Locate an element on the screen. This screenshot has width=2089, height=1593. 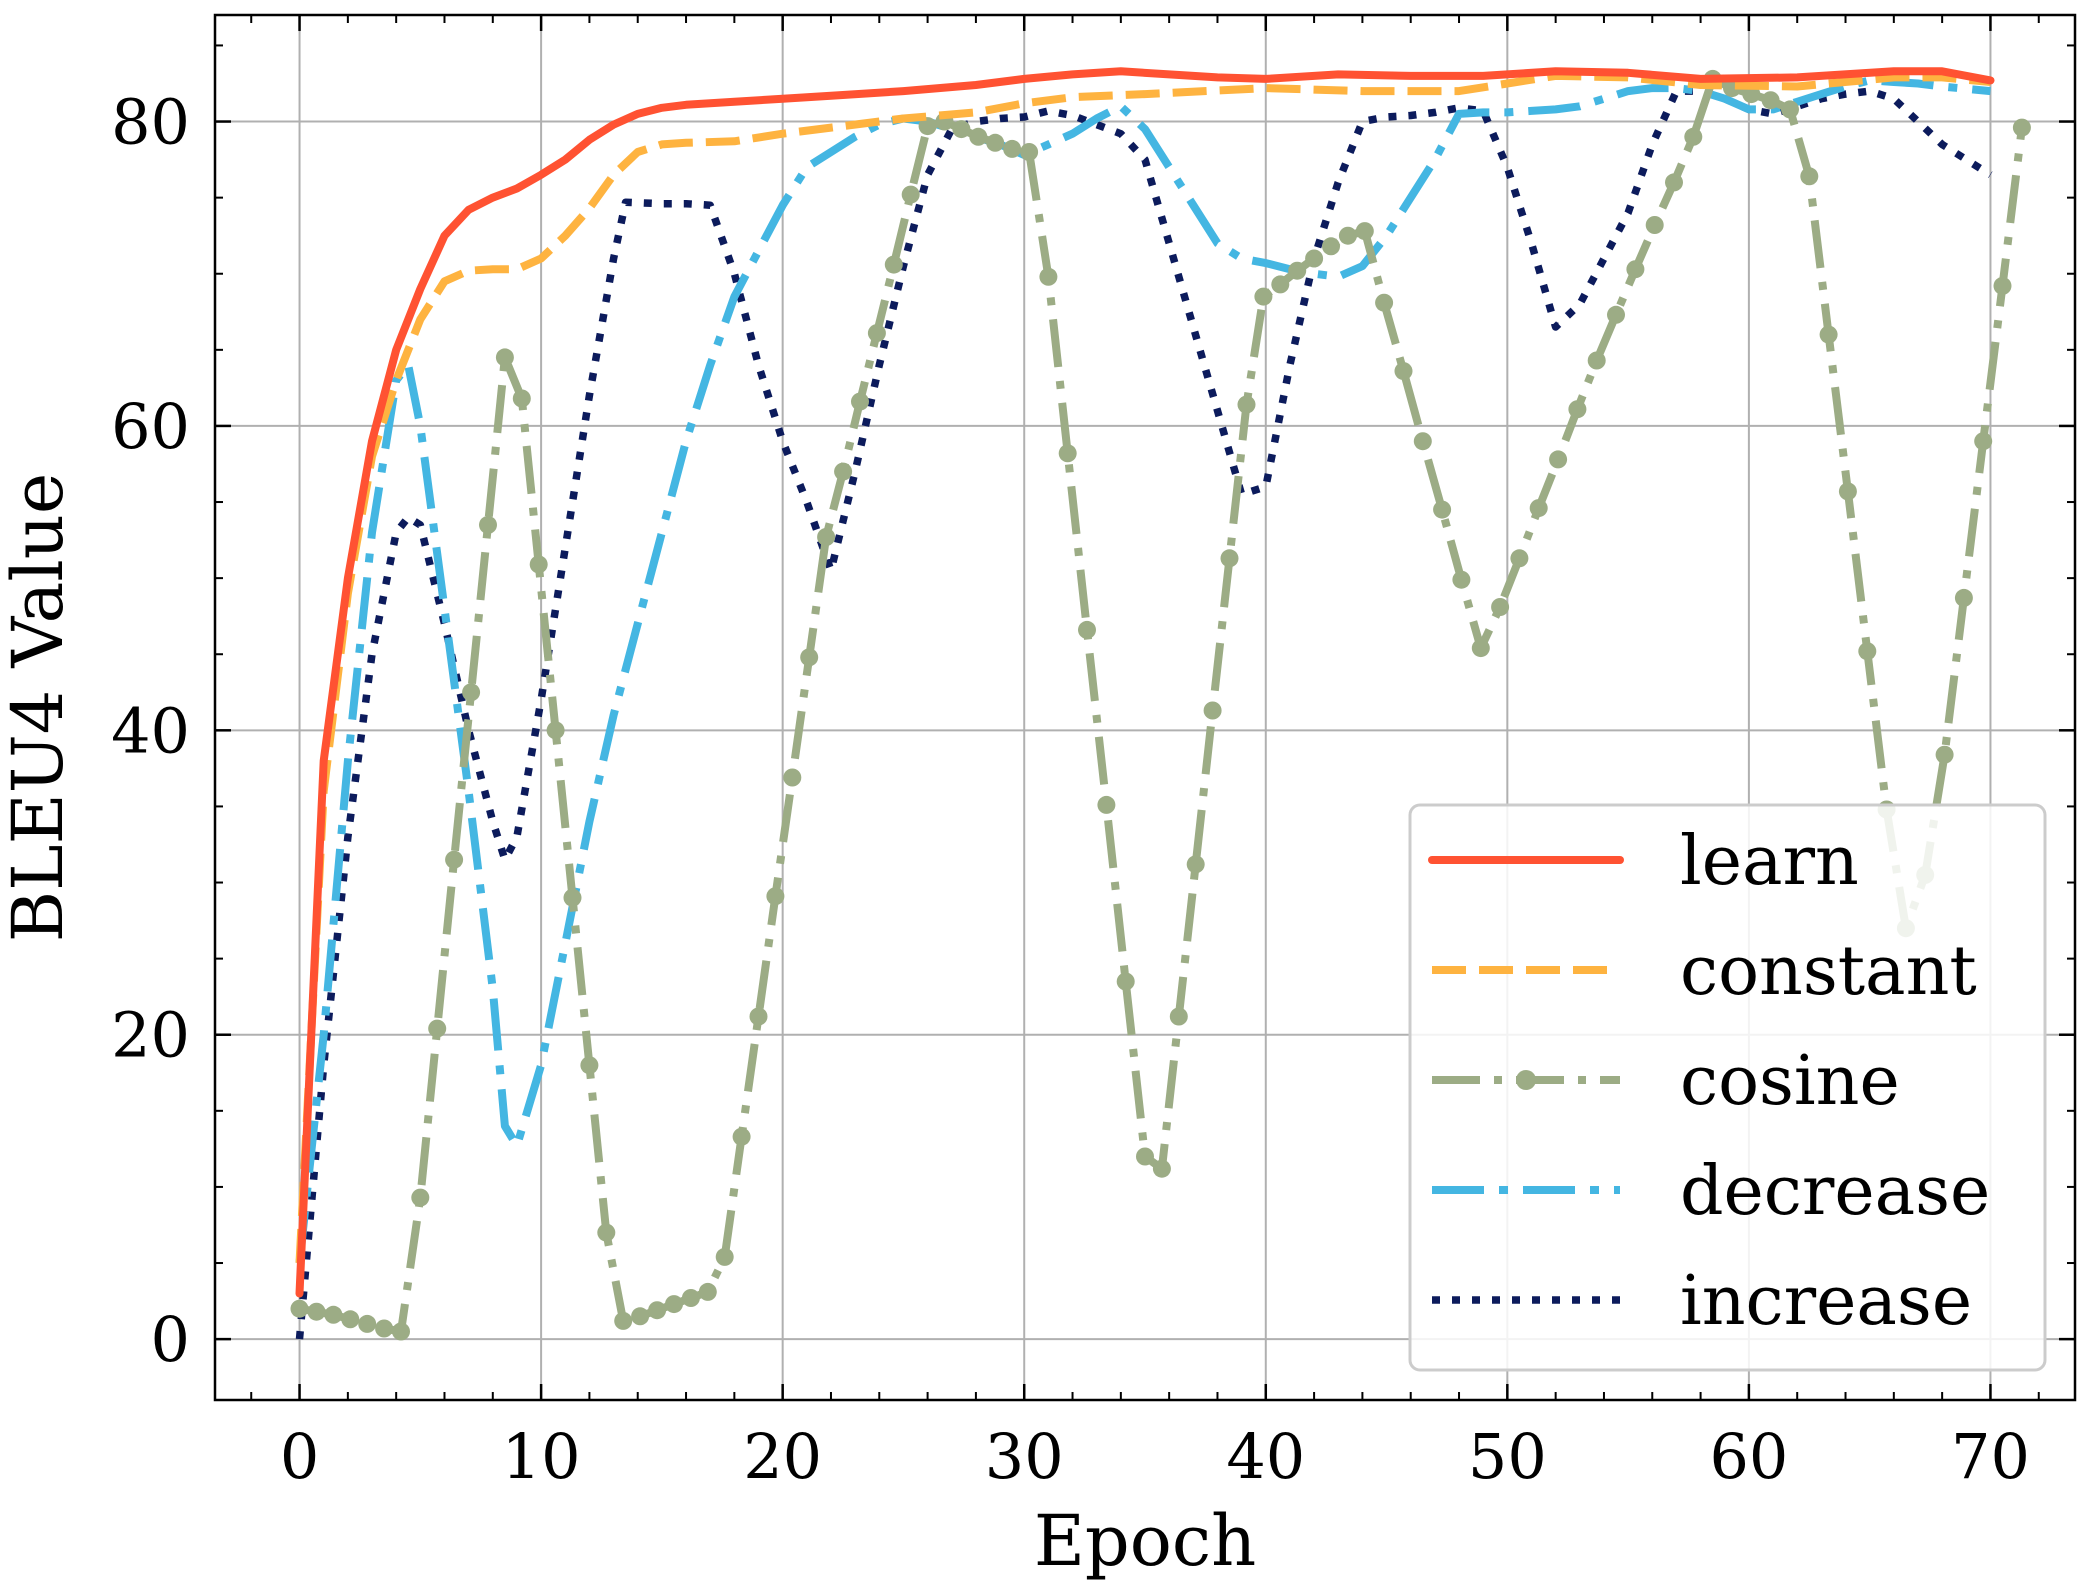
legend-item-cosine: cosine is located at coordinates (1666, 1081).